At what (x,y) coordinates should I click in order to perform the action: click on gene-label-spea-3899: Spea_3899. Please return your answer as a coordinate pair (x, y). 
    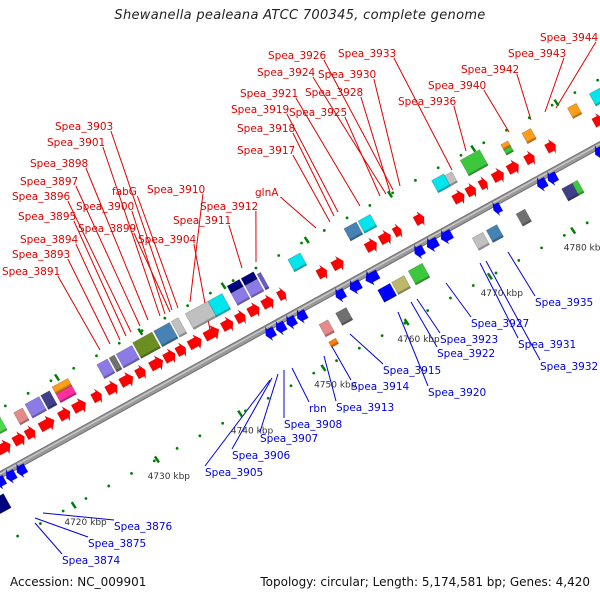
    Looking at the image, I should click on (107, 229).